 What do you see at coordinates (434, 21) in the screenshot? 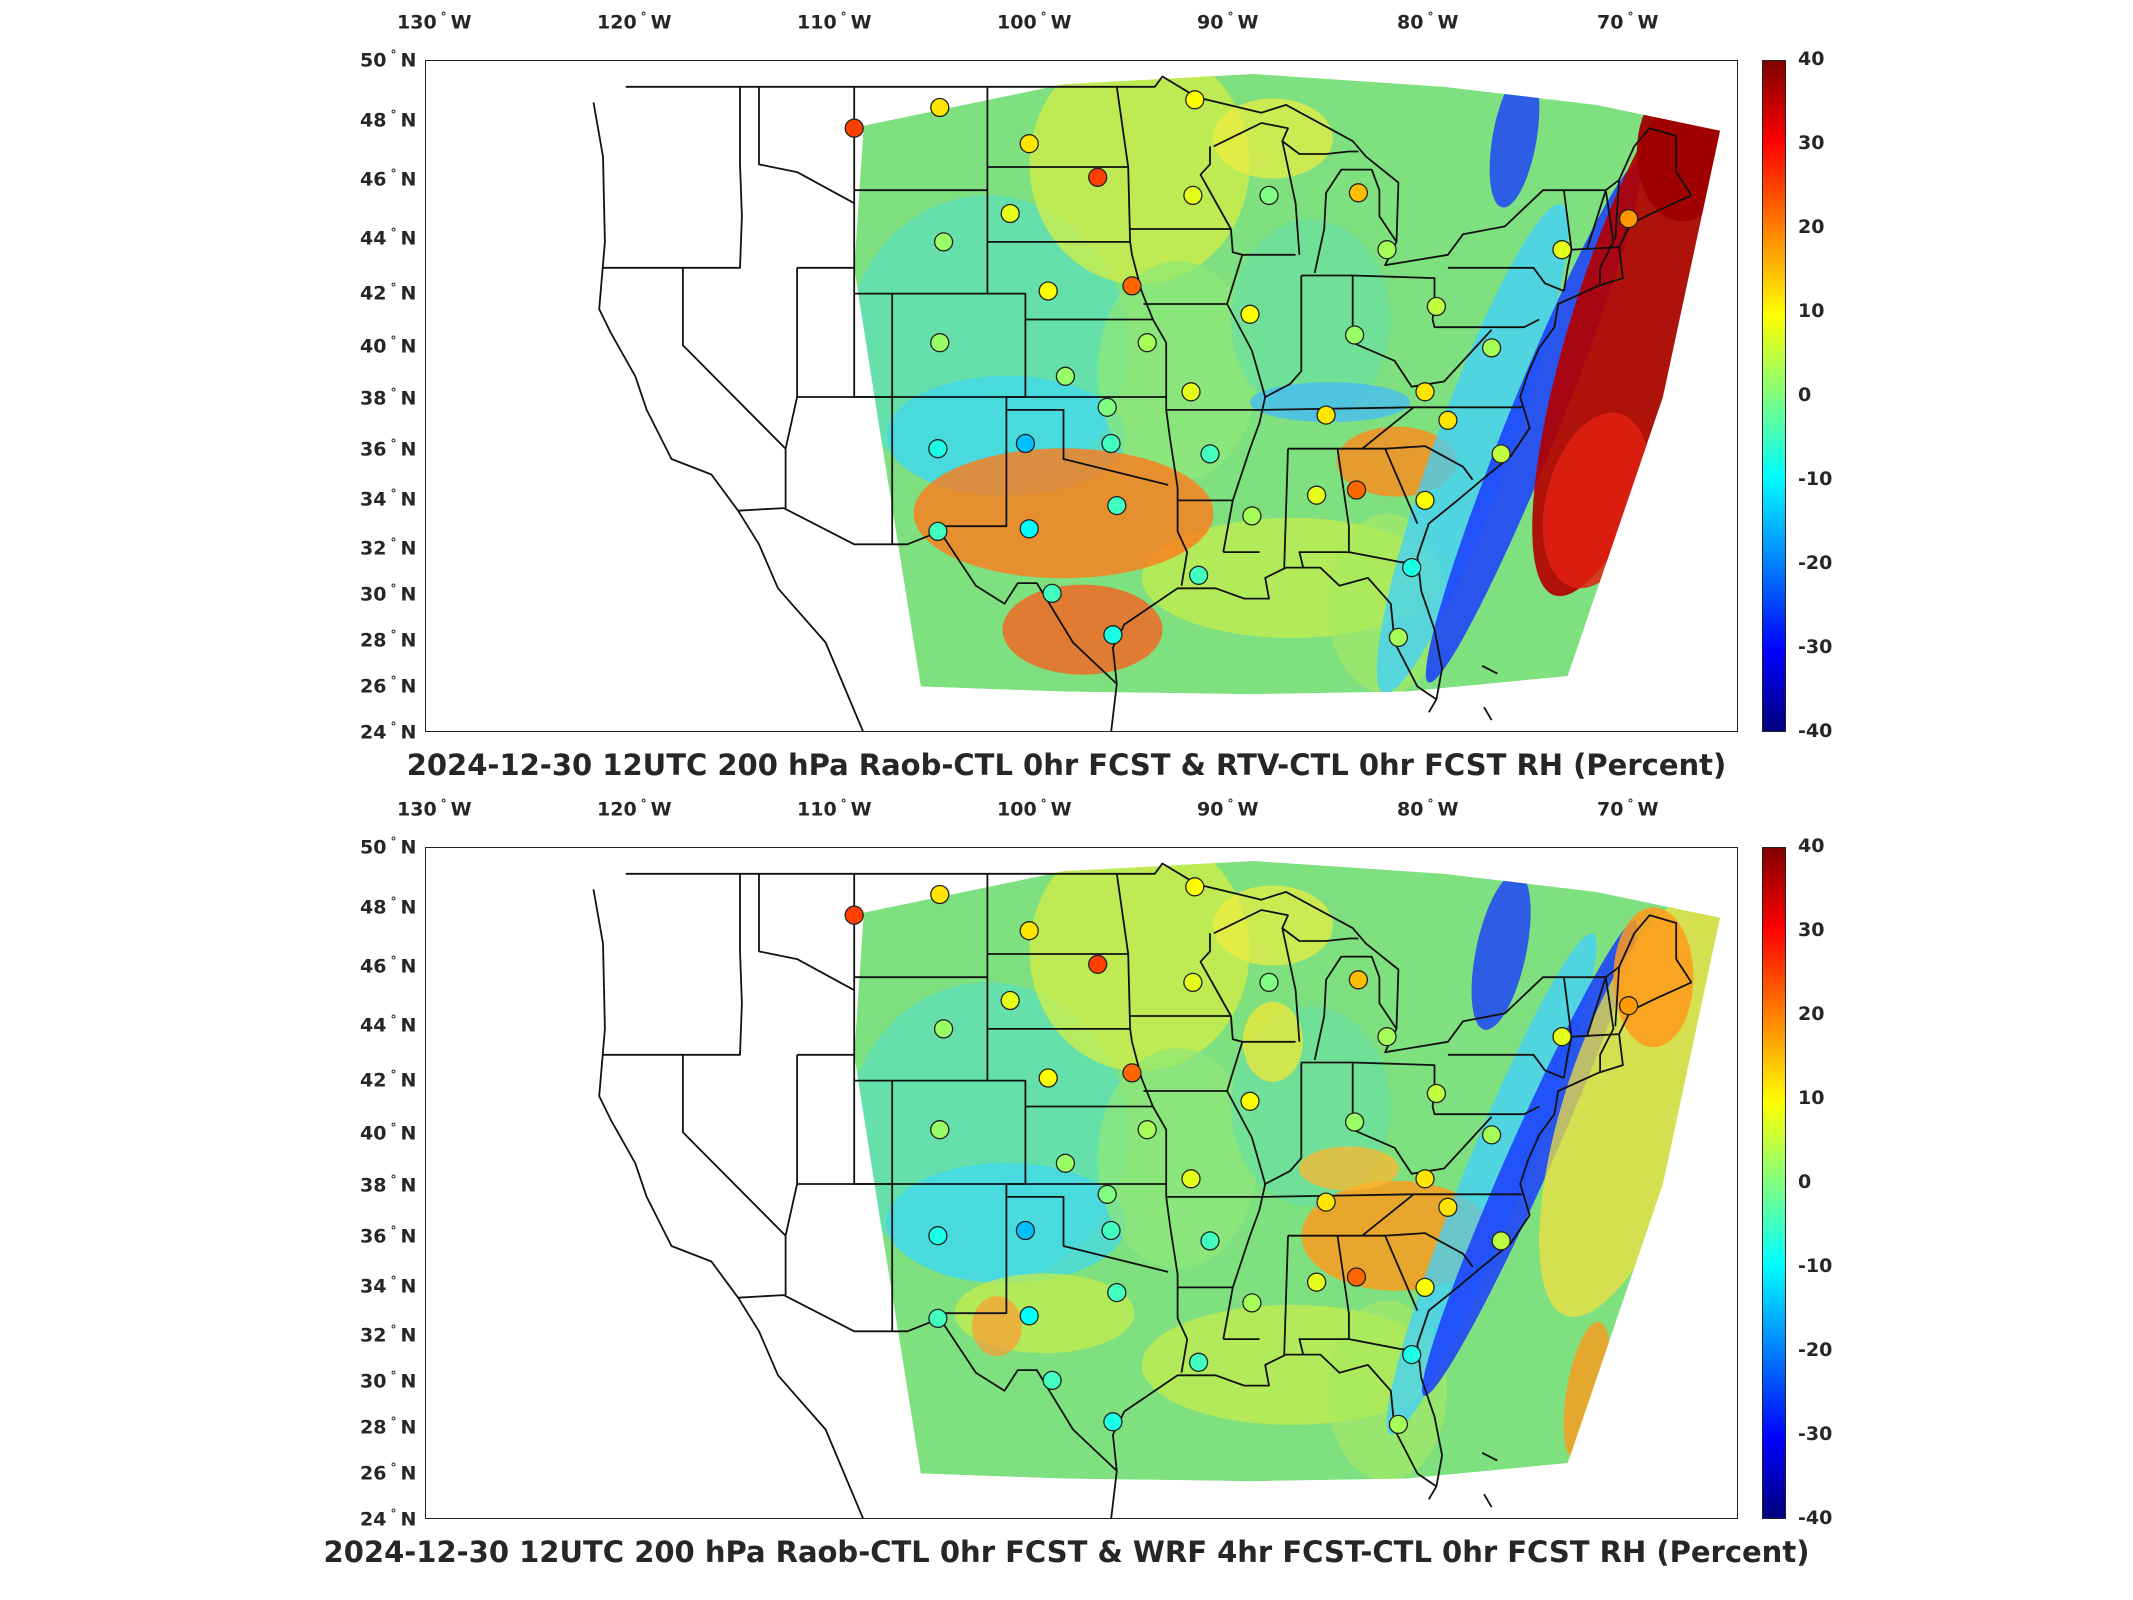
I see `lon-label: 130 ° W` at bounding box center [434, 21].